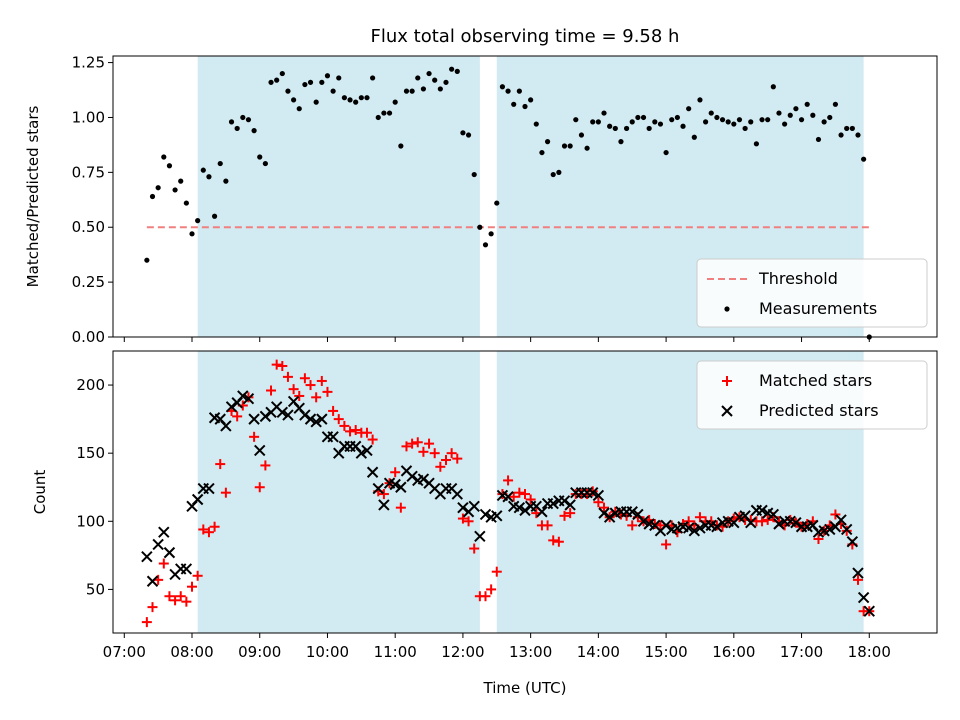 The height and width of the screenshot is (720, 960). I want to click on x-tick-label: 09:00, so click(259, 652).